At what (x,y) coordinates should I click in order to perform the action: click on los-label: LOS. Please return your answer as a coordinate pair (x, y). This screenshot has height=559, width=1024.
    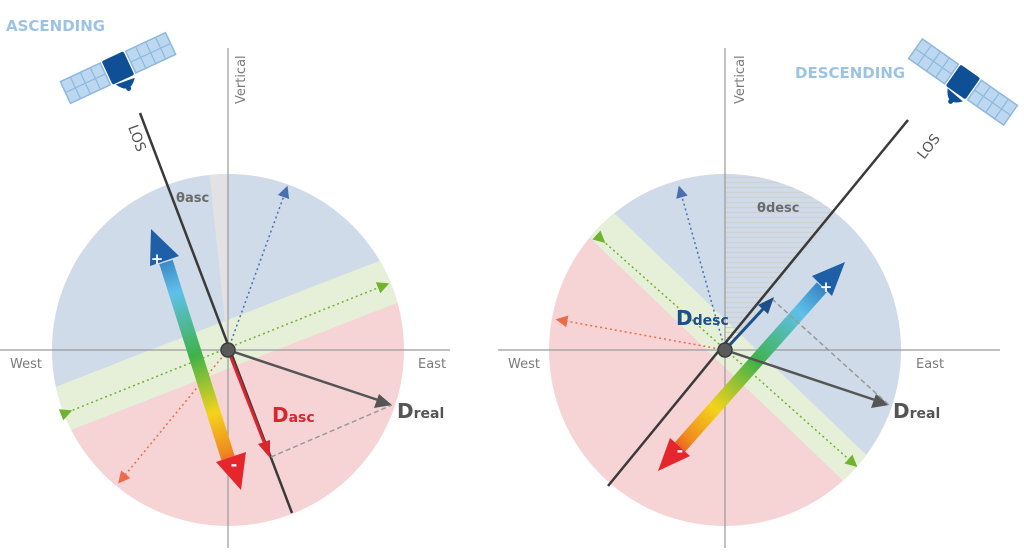
    Looking at the image, I should click on (929, 146).